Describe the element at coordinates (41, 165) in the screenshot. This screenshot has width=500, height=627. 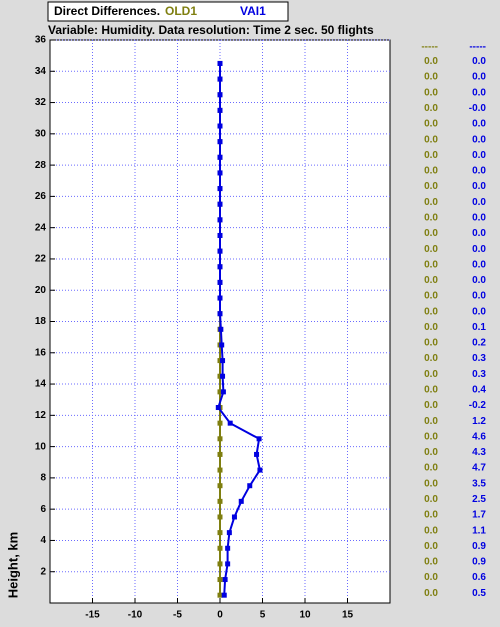
I see `y-tick-label: 28` at that location.